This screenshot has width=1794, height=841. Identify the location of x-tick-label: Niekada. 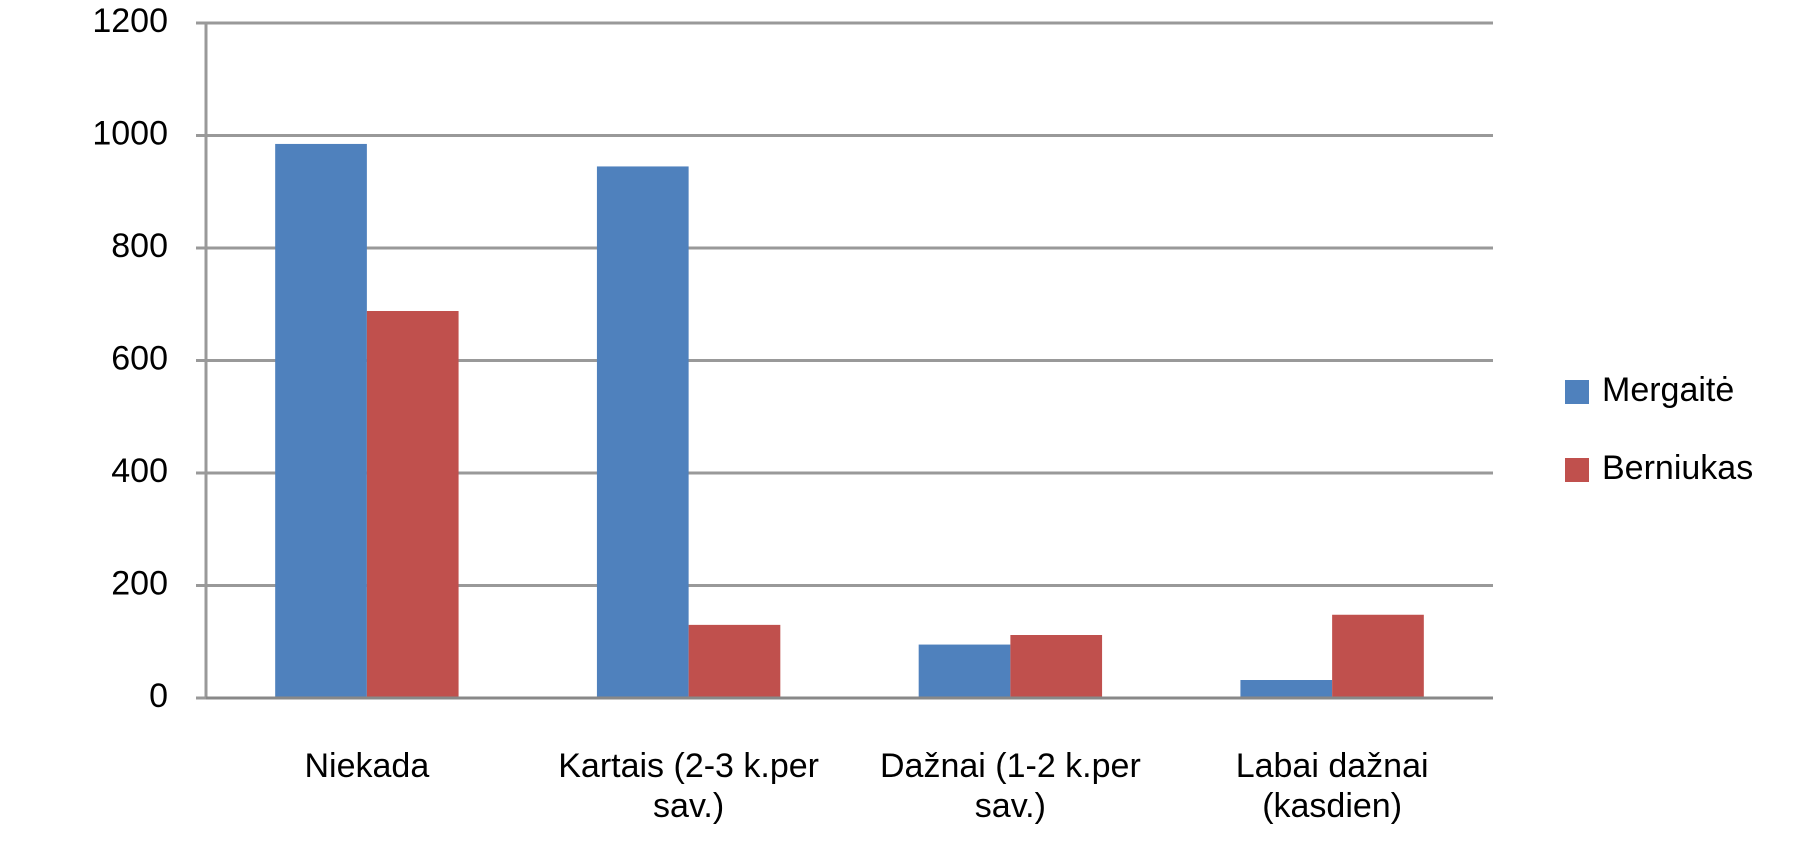
(367, 766).